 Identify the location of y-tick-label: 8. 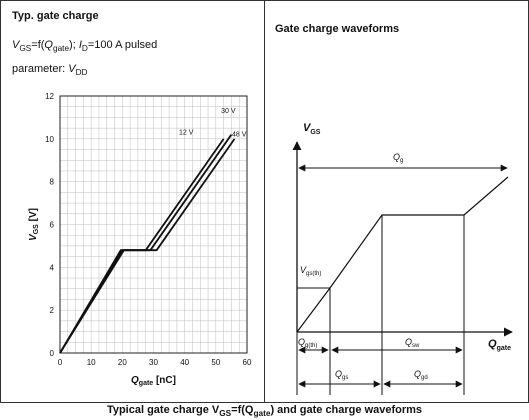
(52, 182).